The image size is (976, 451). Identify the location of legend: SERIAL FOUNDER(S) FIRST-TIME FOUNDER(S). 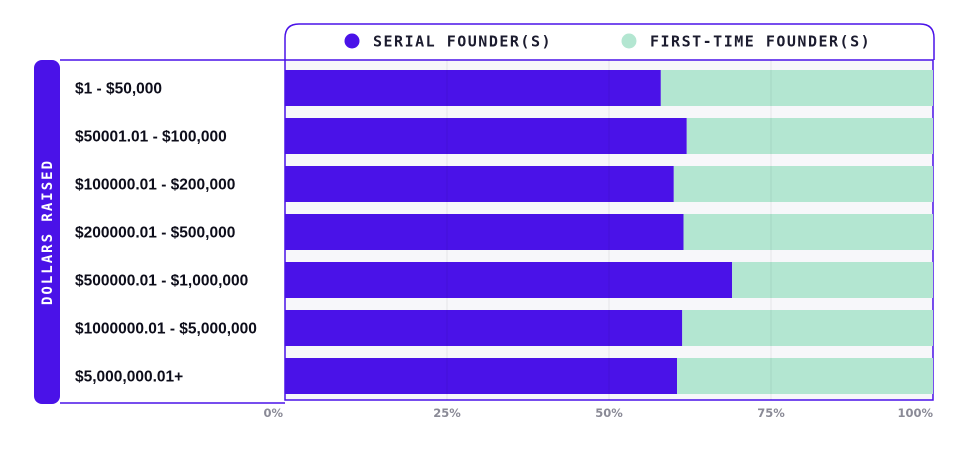
(609, 41).